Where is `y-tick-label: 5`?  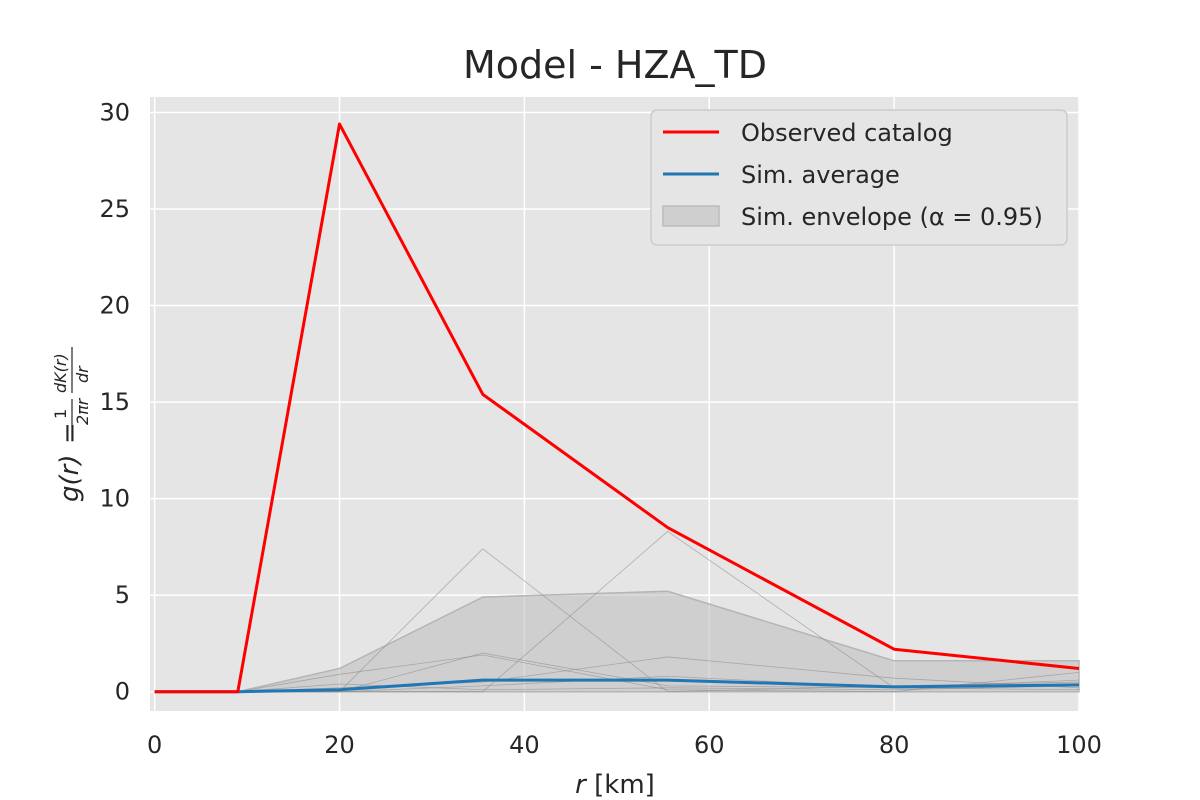
y-tick-label: 5 is located at coordinates (122, 595).